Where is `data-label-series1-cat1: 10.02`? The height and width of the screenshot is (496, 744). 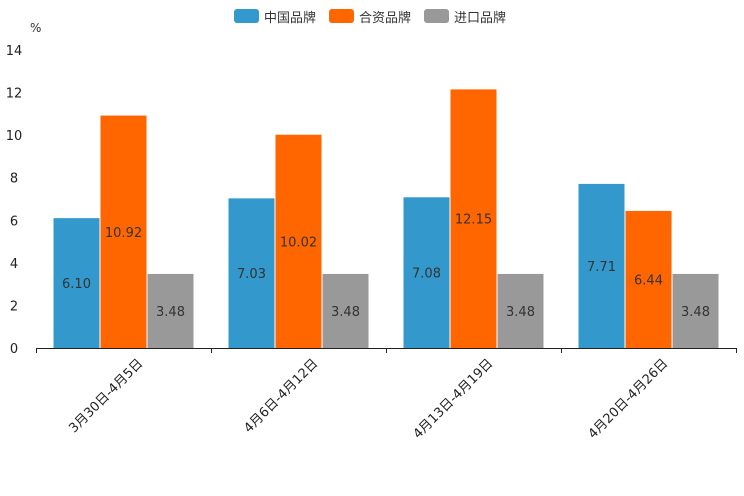
data-label-series1-cat1: 10.02 is located at coordinates (298, 242).